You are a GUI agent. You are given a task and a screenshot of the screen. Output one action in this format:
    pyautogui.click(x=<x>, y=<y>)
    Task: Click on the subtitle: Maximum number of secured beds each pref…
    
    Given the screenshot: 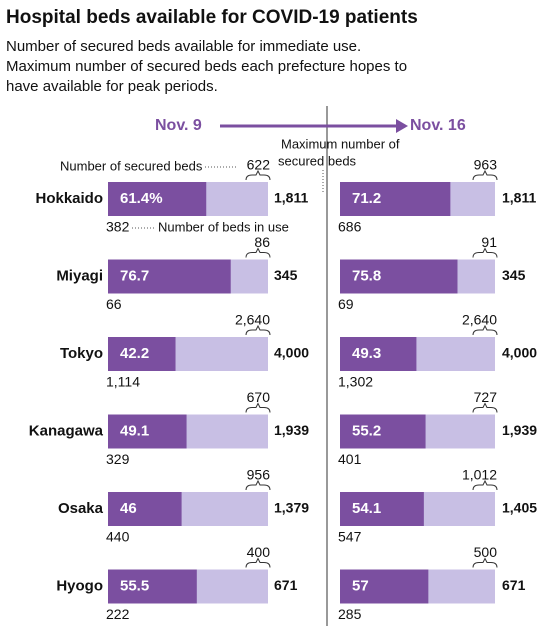 What is the action you would take?
    pyautogui.click(x=206, y=66)
    